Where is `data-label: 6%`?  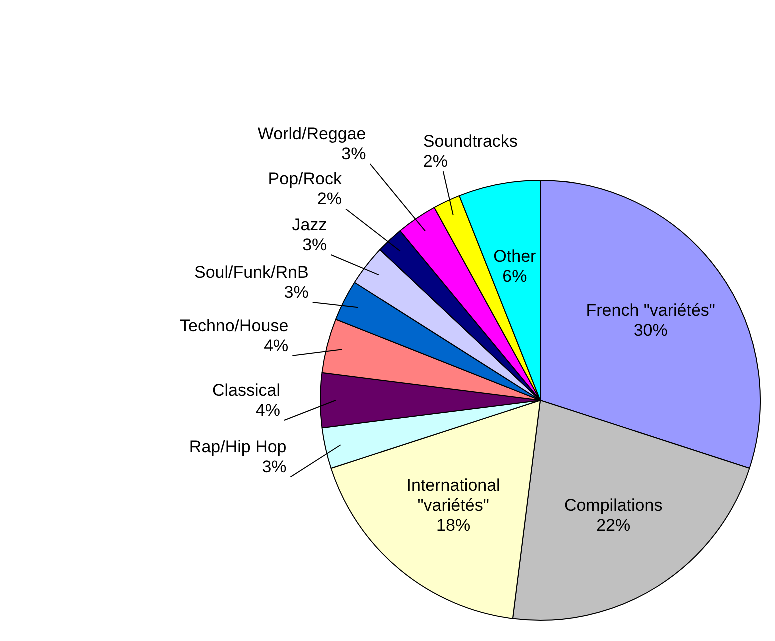 data-label: 6% is located at coordinates (515, 276).